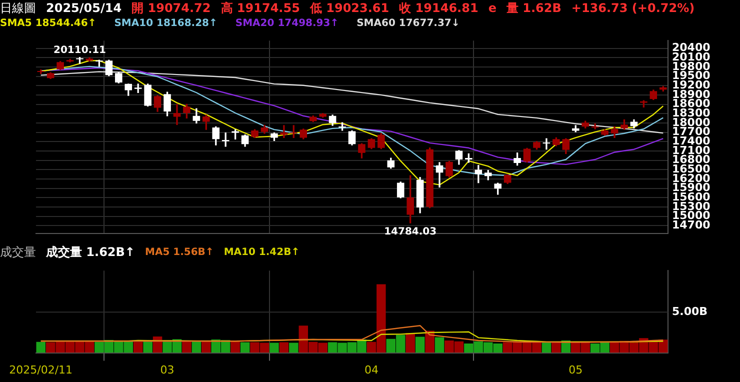  What do you see at coordinates (371, 369) in the screenshot?
I see `x-tick-label: 04` at bounding box center [371, 369].